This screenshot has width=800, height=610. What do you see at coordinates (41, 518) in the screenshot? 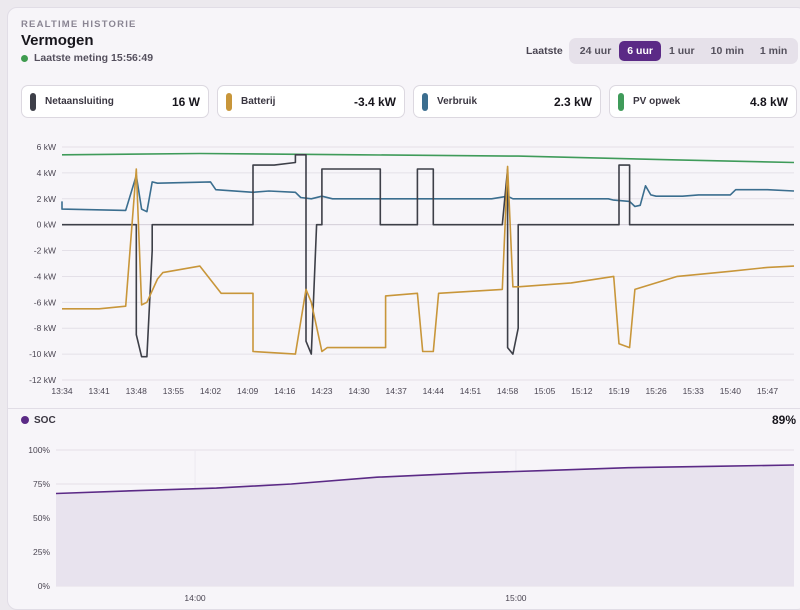
I see `y-tick-label: 50%` at bounding box center [41, 518].